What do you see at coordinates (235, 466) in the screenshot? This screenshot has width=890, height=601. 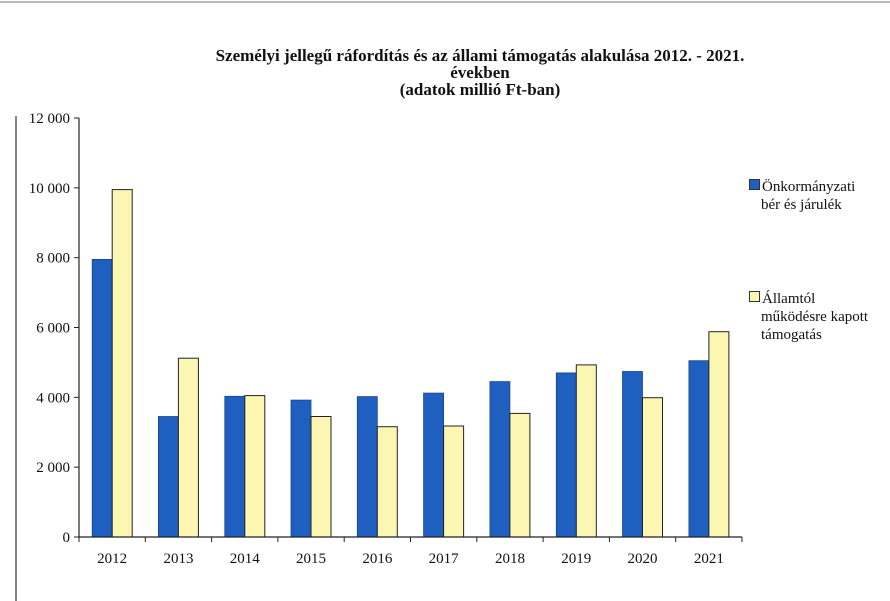 I see `bar-wages-2014` at bounding box center [235, 466].